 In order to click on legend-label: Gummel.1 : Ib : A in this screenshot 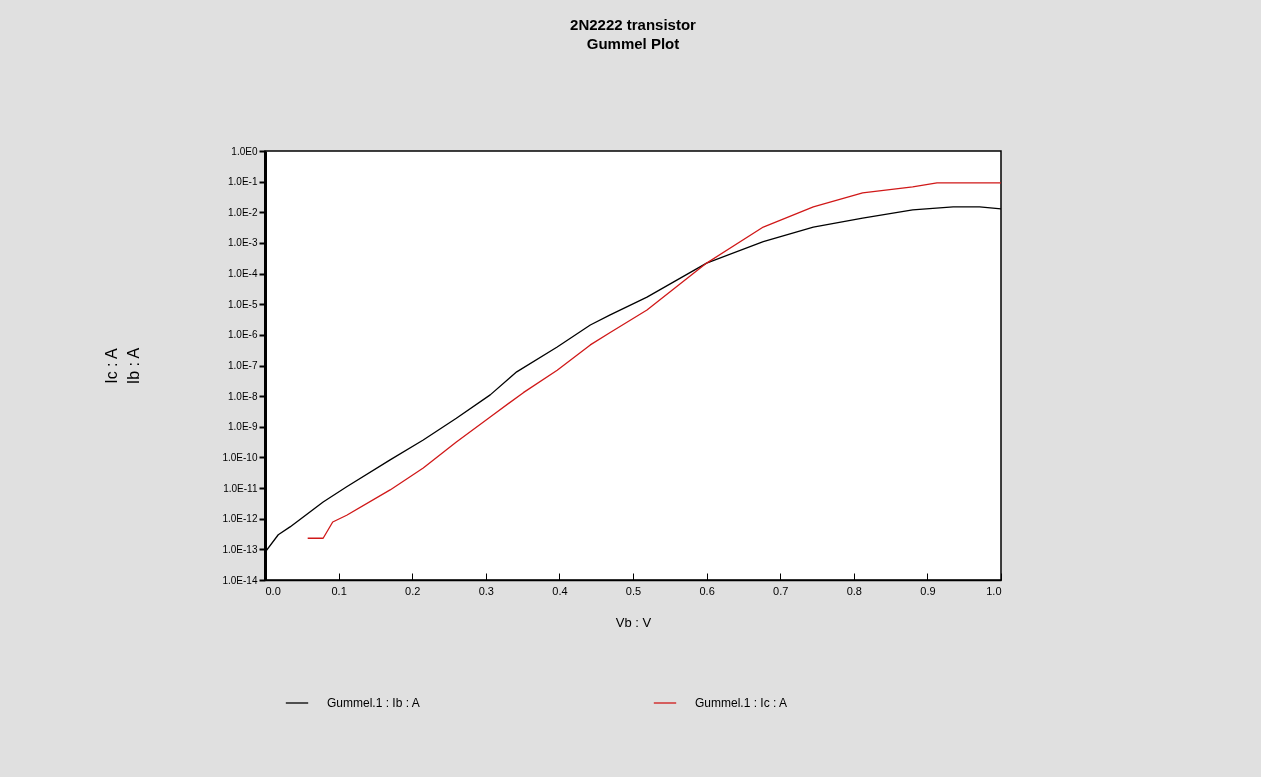, I will do `click(373, 703)`.